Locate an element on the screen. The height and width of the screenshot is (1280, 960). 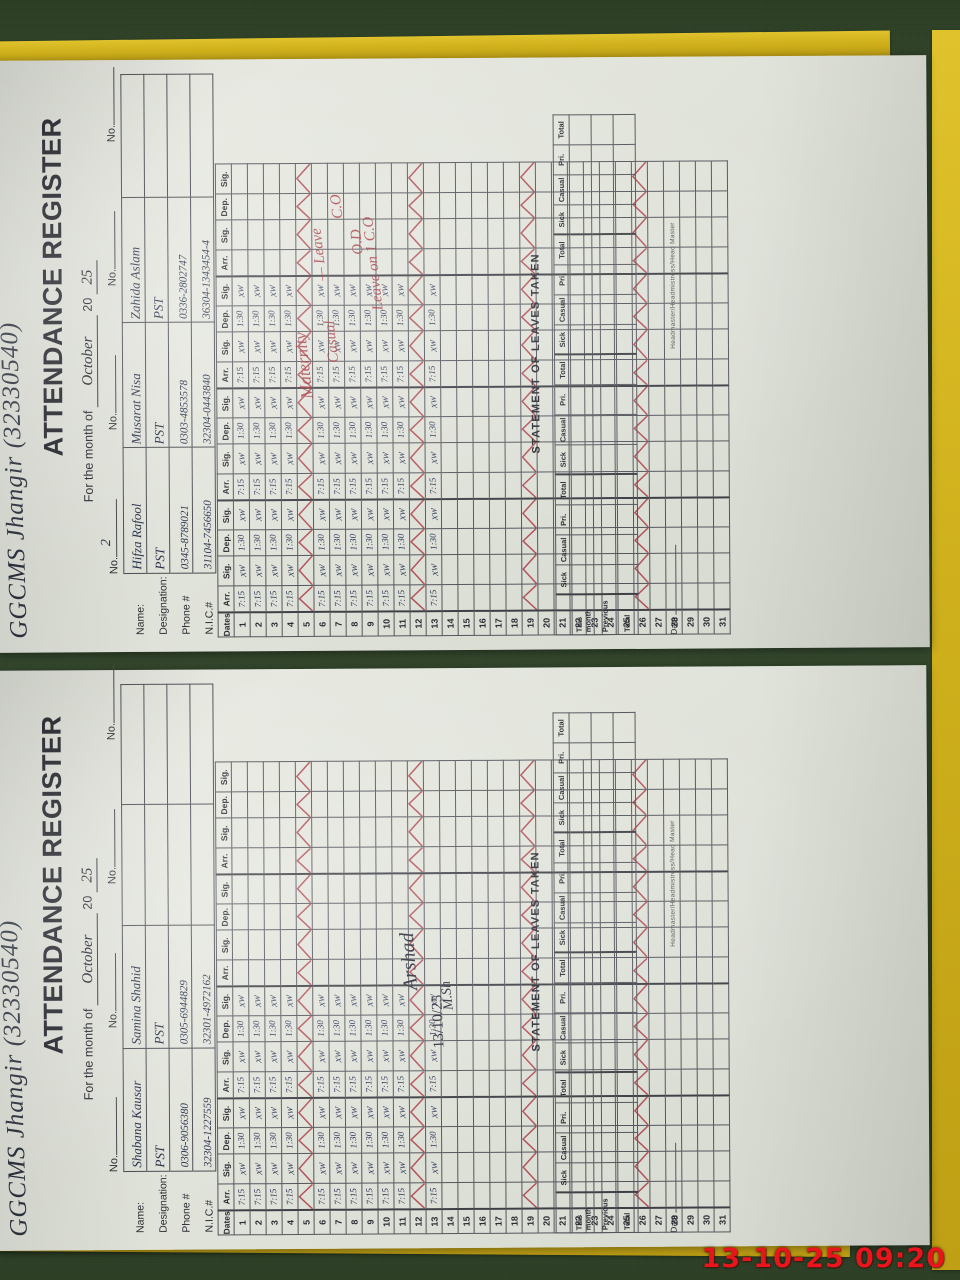
page1-no-label-2: No. is located at coordinates (113, 421).